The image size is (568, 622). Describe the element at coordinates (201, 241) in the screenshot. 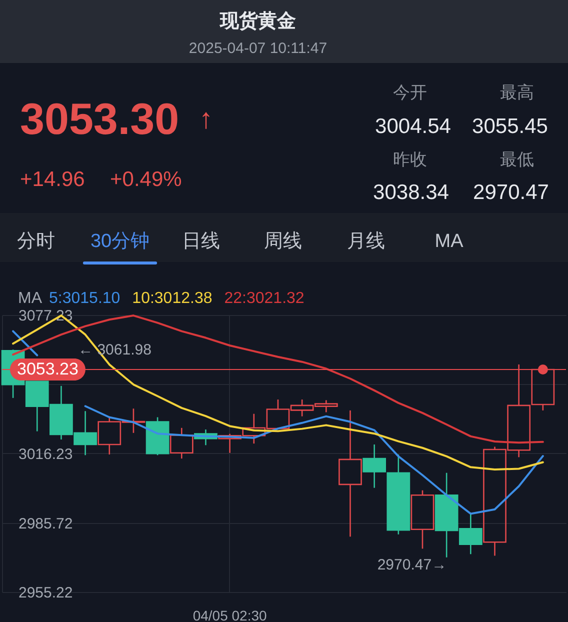

I see `text: 日线` at that location.